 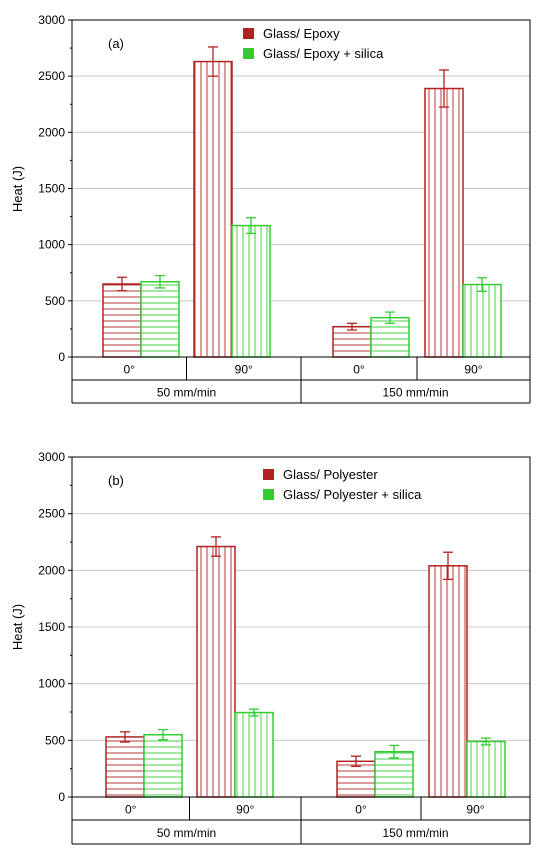 What do you see at coordinates (116, 480) in the screenshot?
I see `panel-label: (b)` at bounding box center [116, 480].